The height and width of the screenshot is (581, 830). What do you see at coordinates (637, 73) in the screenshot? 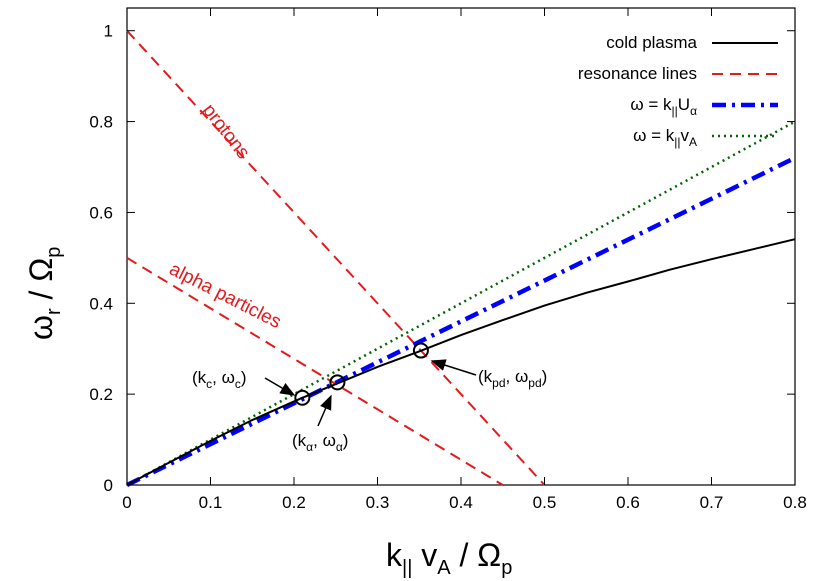
I see `legend-label: resonance lines` at bounding box center [637, 73].